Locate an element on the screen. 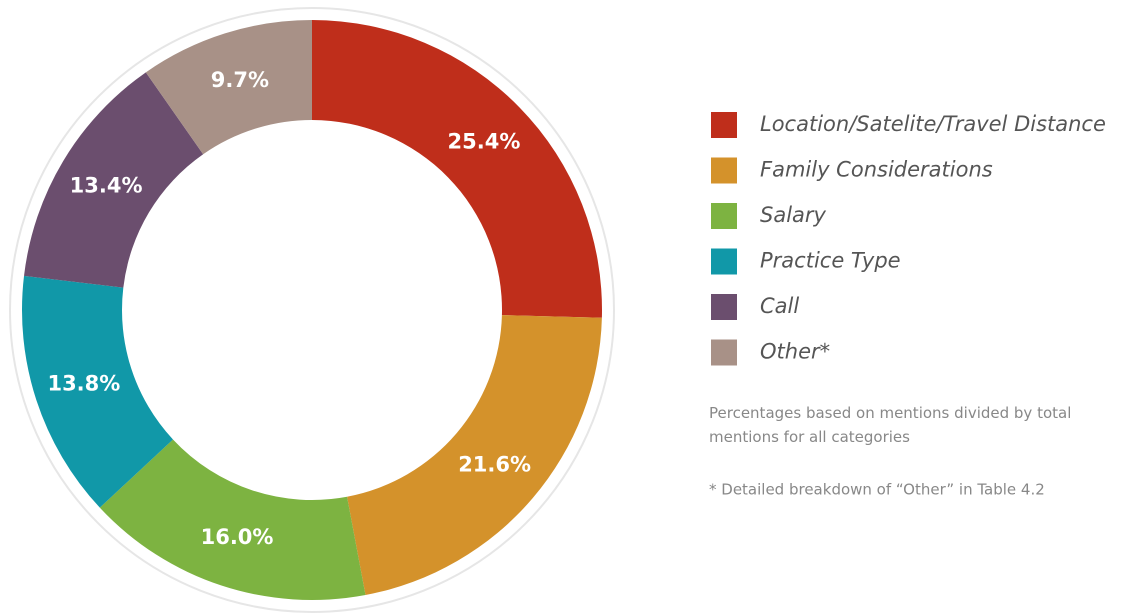 The width and height of the screenshot is (1138, 613). legend-label: Location/Satelite/Travel Distance is located at coordinates (933, 124).